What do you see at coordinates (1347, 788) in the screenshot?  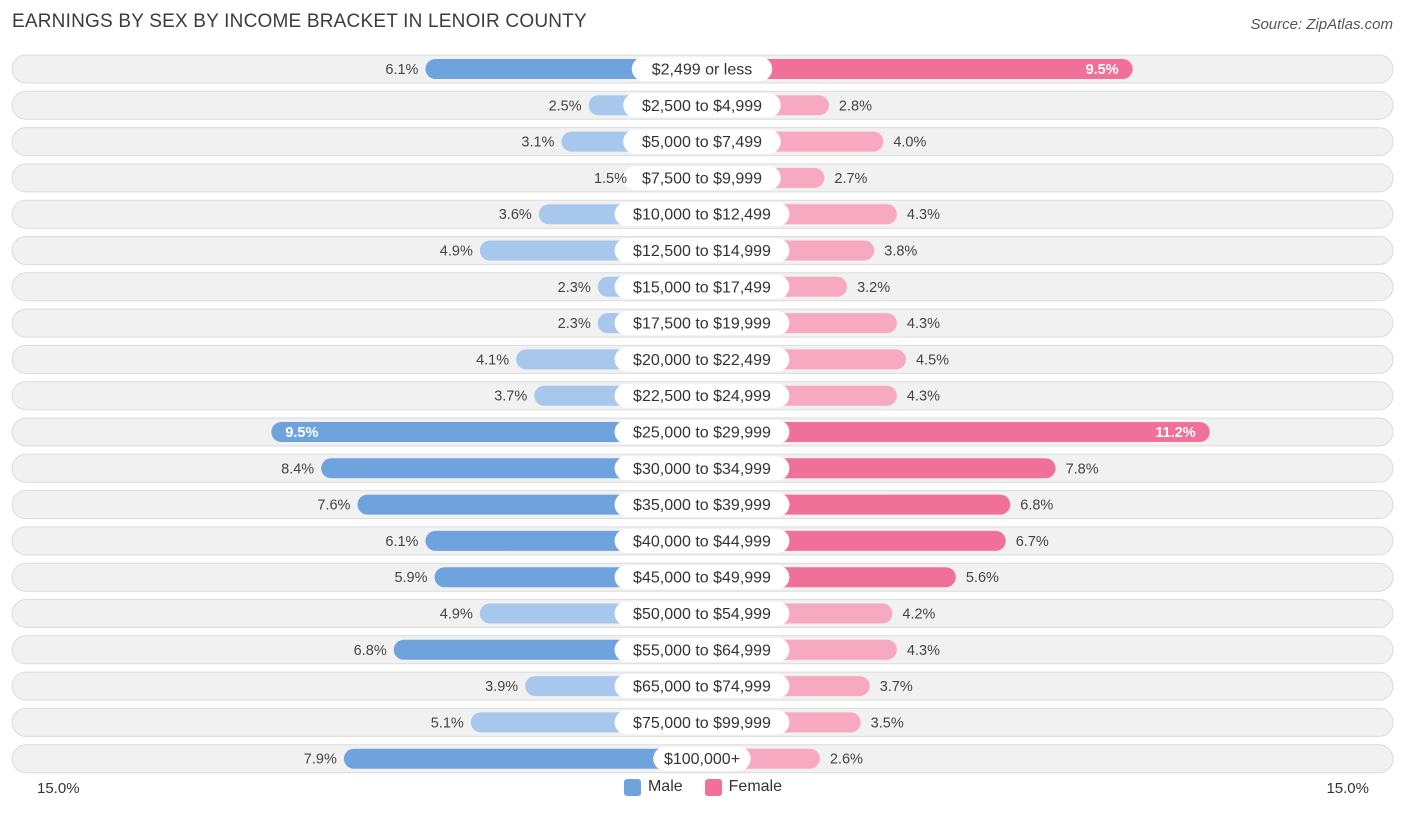 I see `axis-right-label: 15.0%` at bounding box center [1347, 788].